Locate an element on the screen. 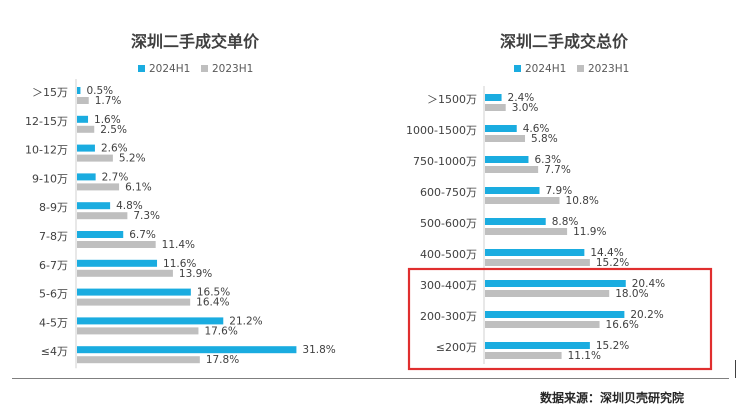 The width and height of the screenshot is (741, 412). chart2-value-label-2023: 3.0% is located at coordinates (525, 108).